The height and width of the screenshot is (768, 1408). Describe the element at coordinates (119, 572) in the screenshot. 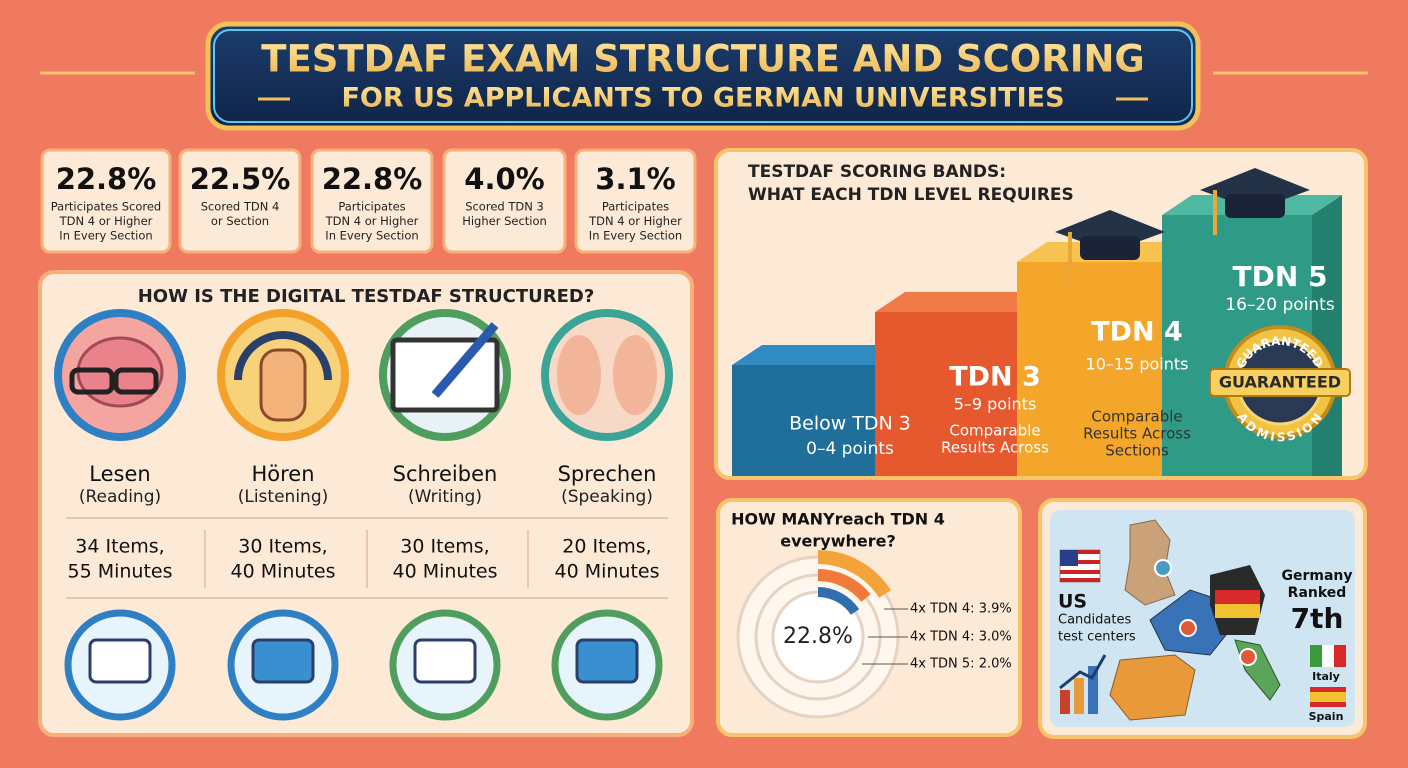

I see `section-minutes: 55 Minutes` at that location.